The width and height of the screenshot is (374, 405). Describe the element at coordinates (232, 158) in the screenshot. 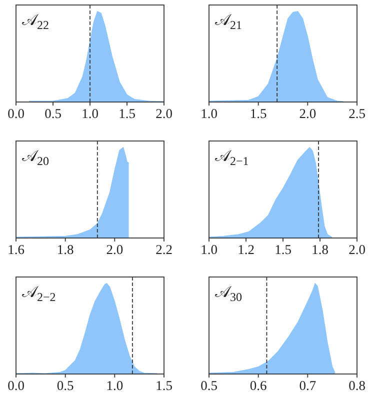

I see `annotation: 𝒜$_{2−1}$` at that location.